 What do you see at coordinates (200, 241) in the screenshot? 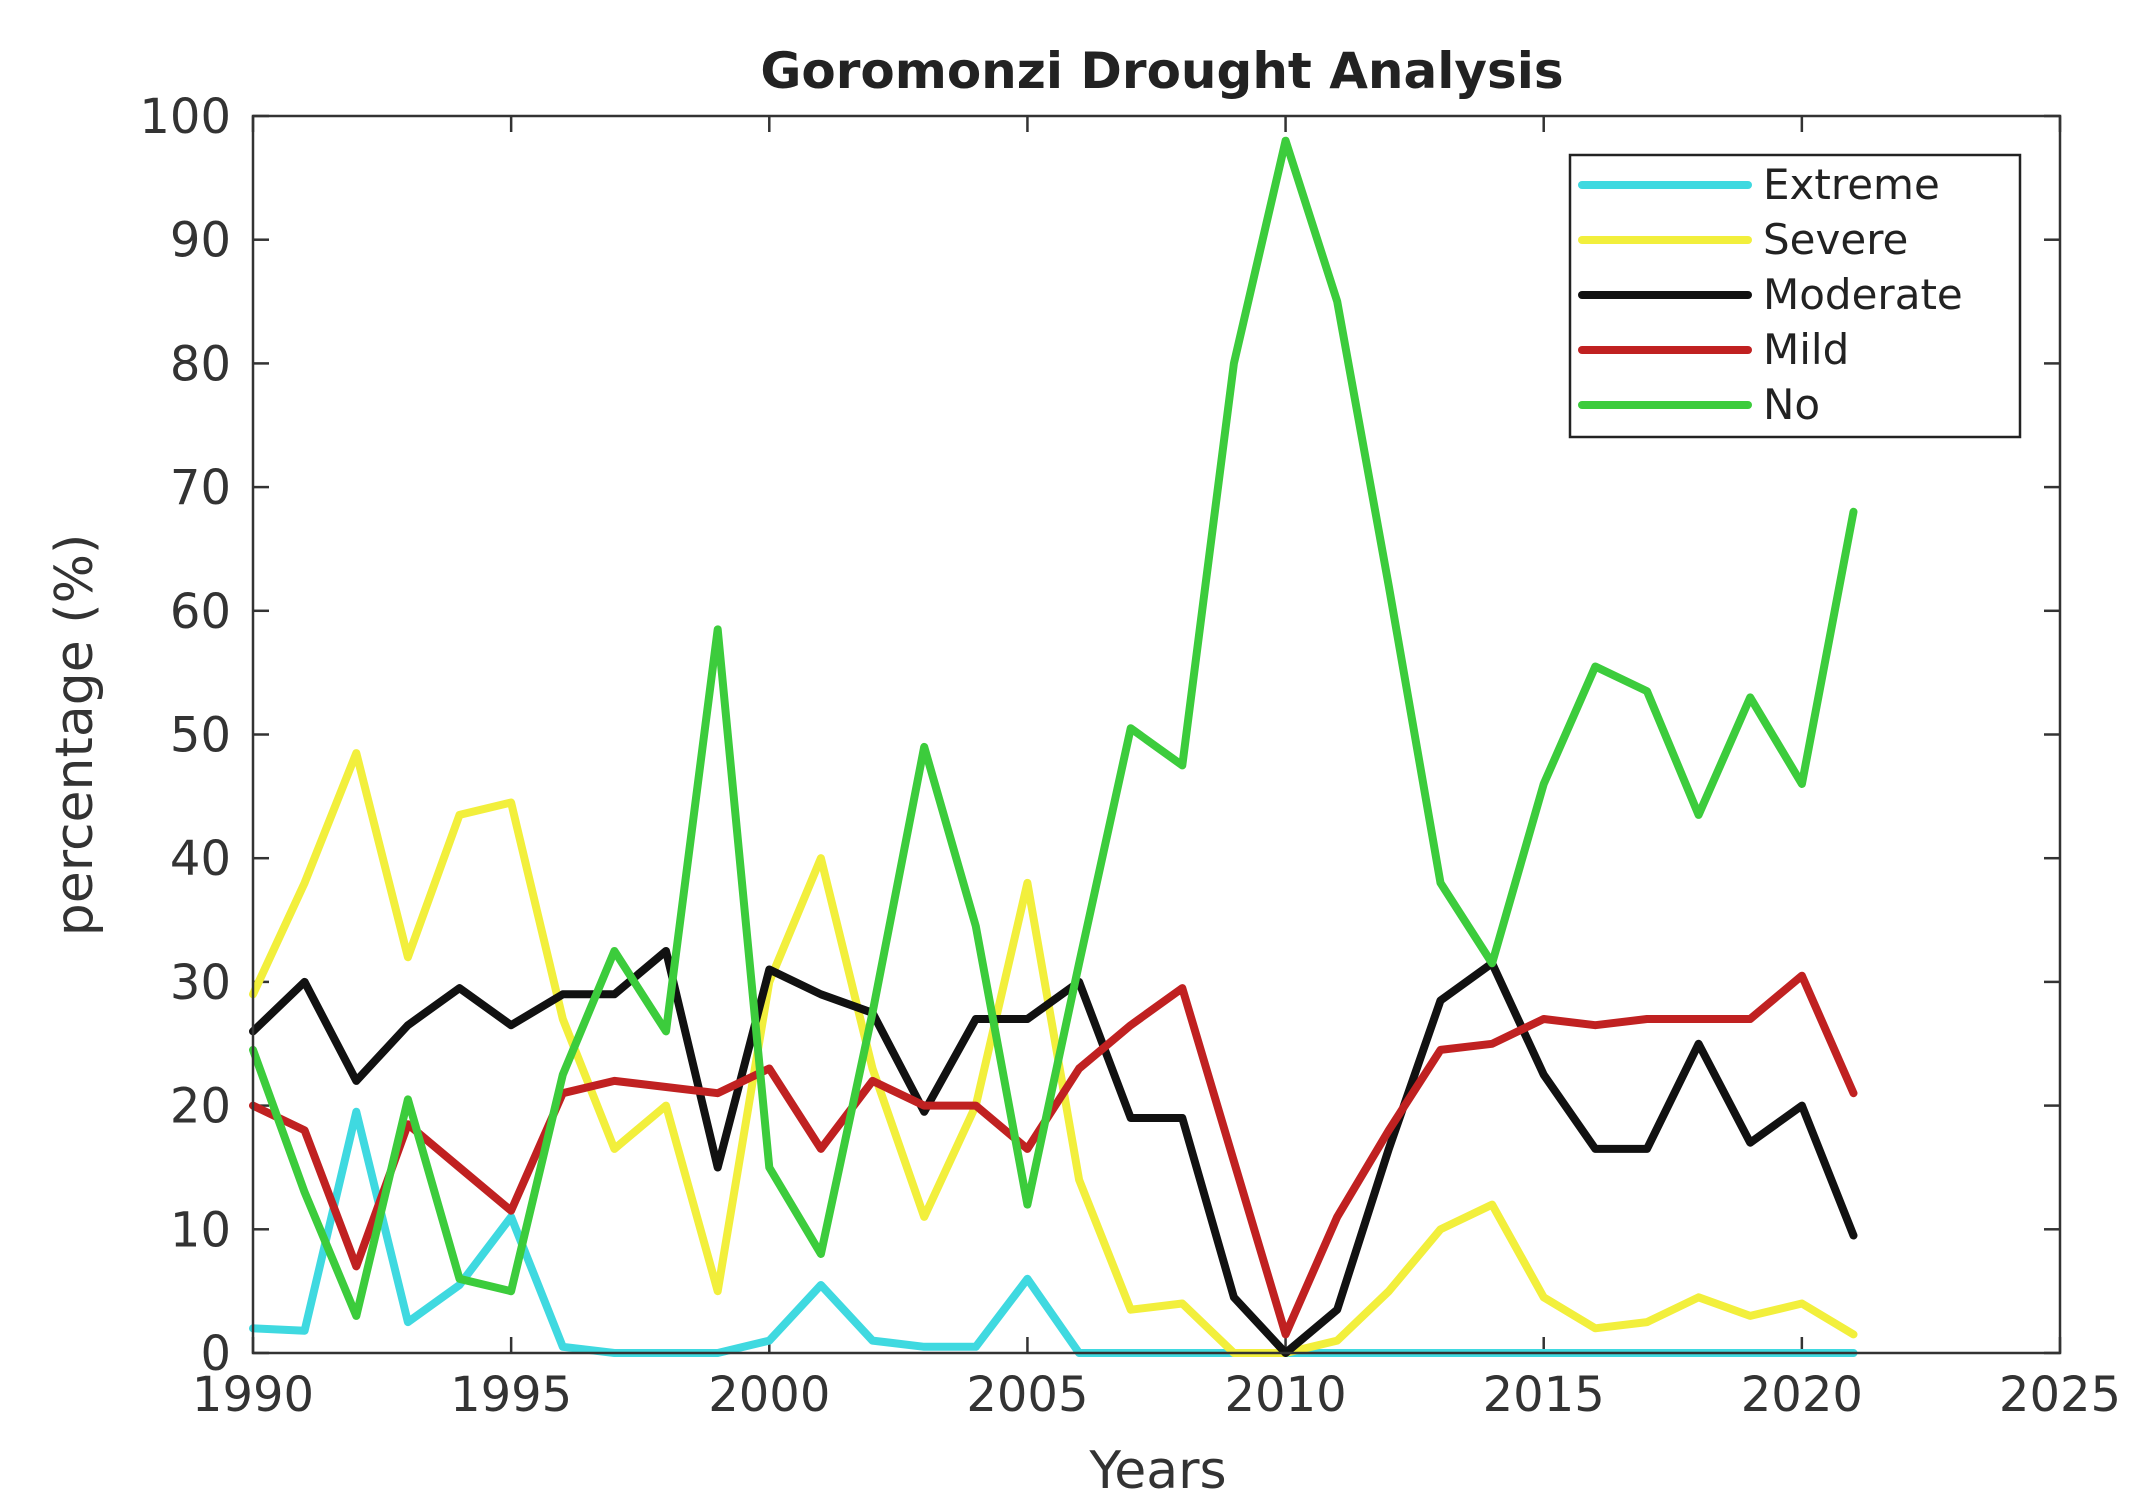
I see `y-tick-label: 90` at bounding box center [200, 241].